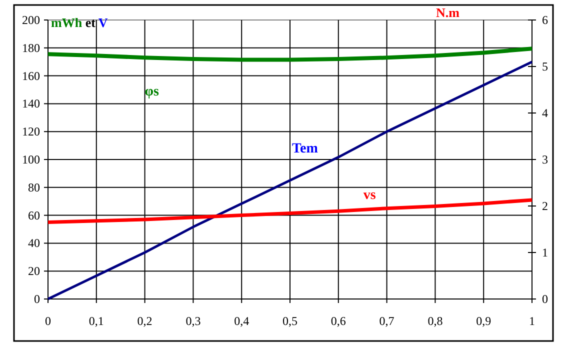  Describe the element at coordinates (435, 321) in the screenshot. I see `x-tick-label: 0,8` at that location.